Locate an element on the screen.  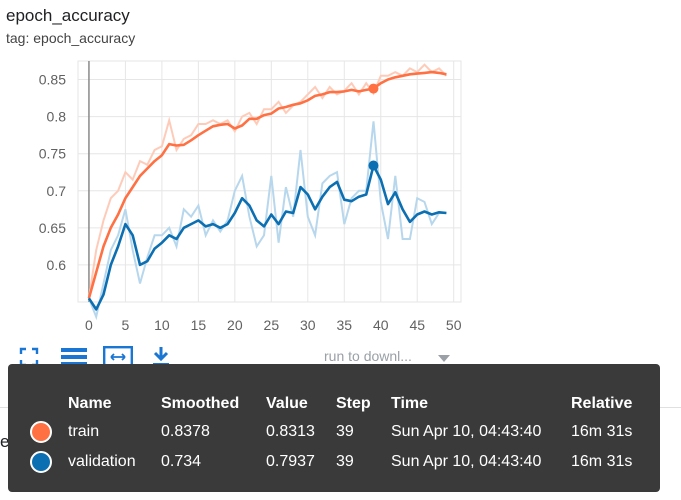
x-tick-label: 5 is located at coordinates (126, 325).